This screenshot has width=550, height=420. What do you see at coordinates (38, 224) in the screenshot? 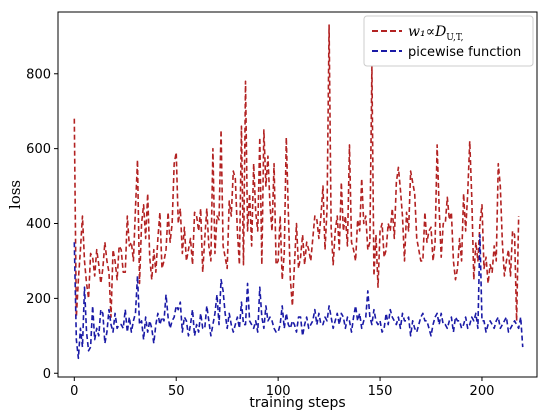
I see `y-tick-label: 400` at bounding box center [38, 224].